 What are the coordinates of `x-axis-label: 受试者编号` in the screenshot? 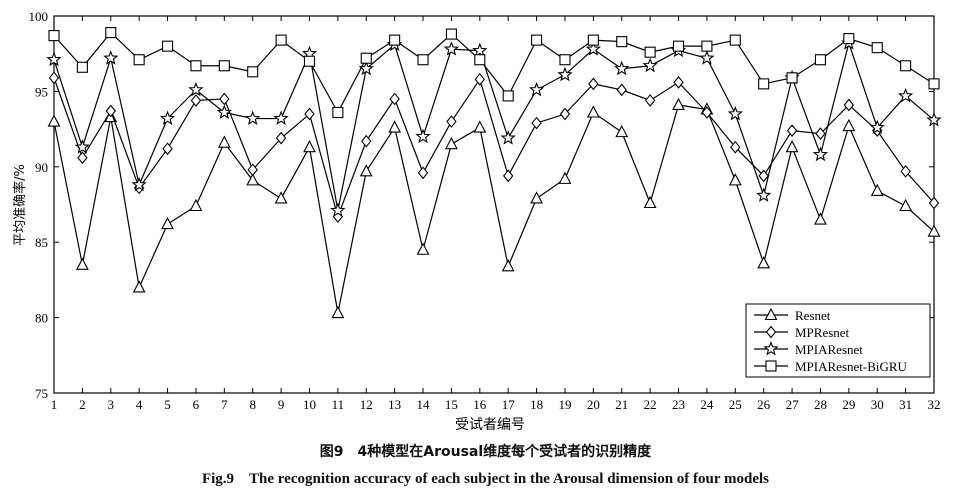 It's located at (490, 425).